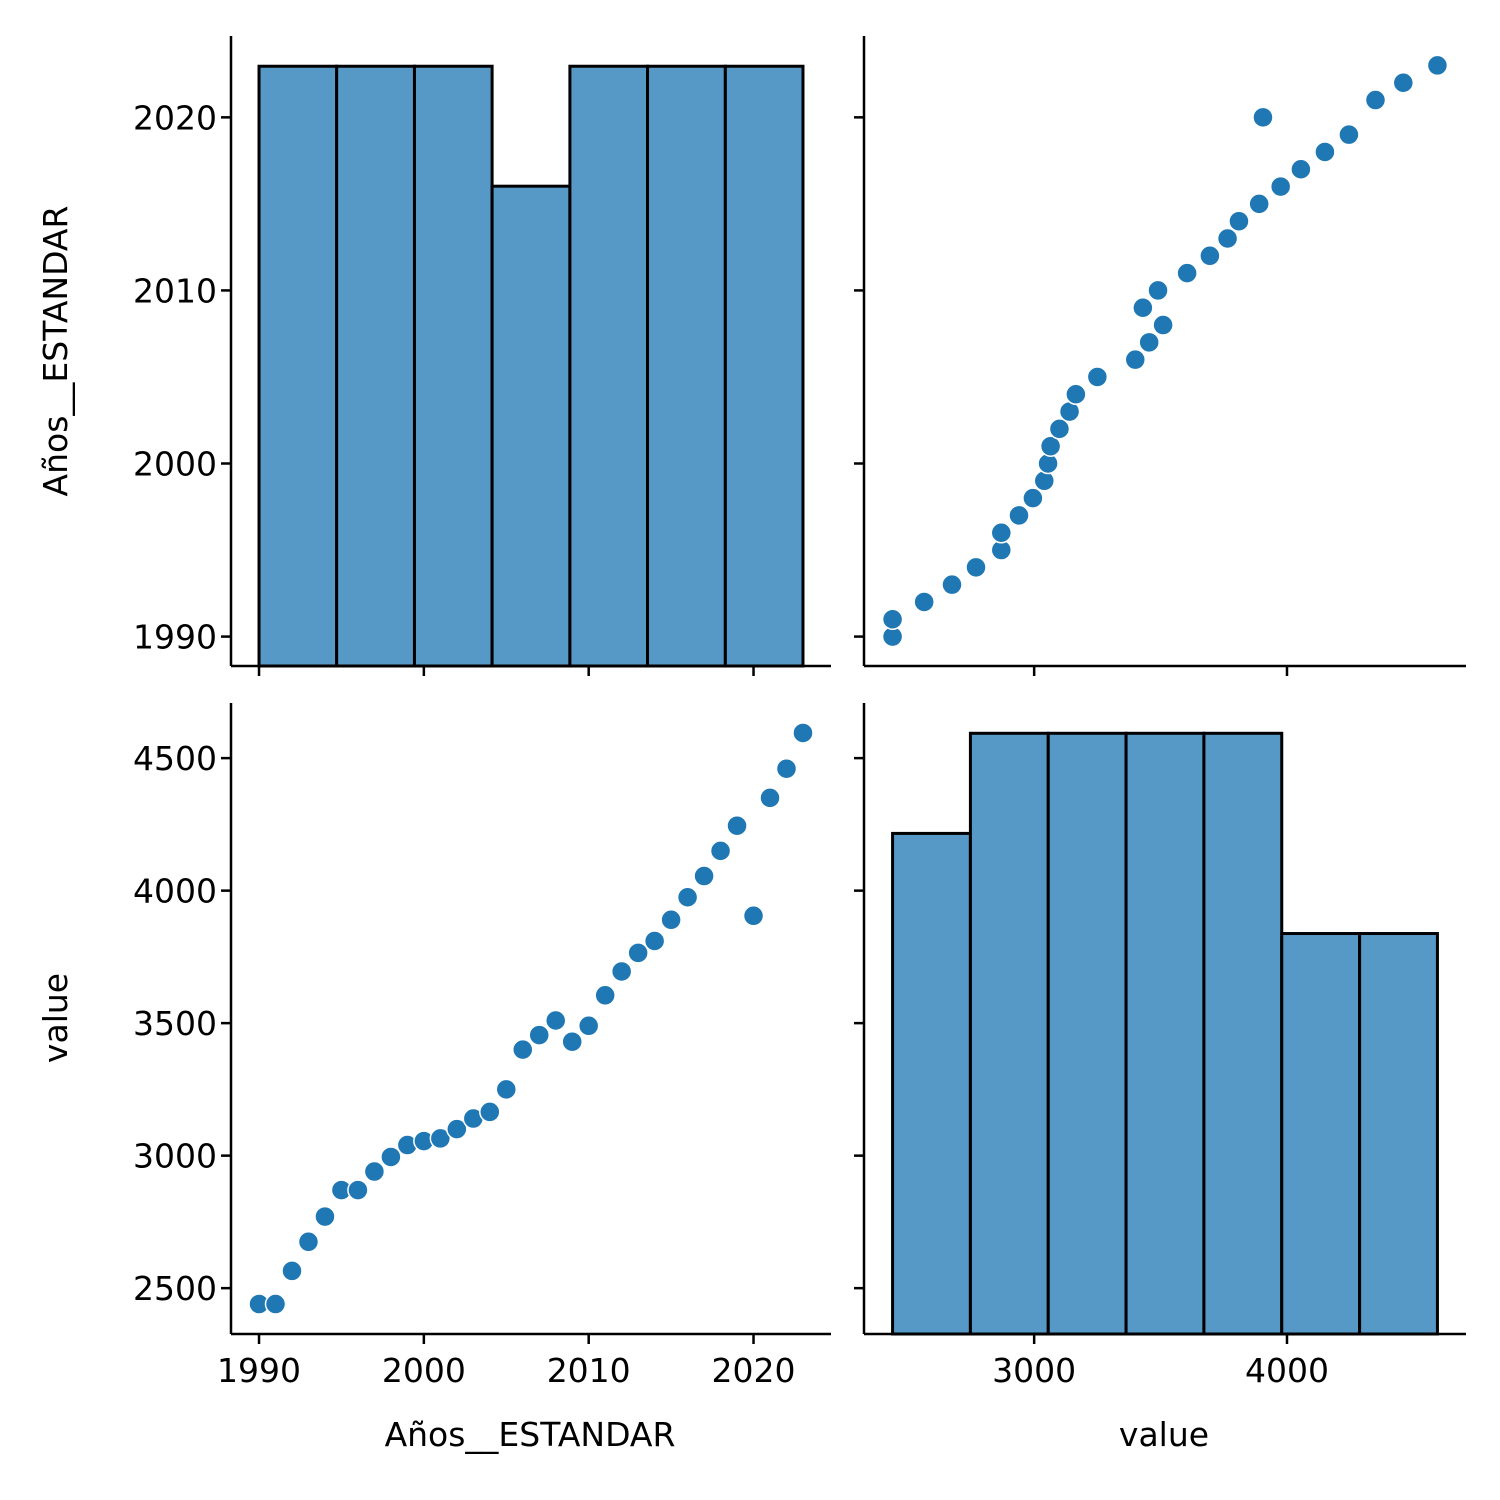 Image resolution: width=1500 pixels, height=1500 pixels. I want to click on years-value-xtick-label: 2010, so click(589, 1370).